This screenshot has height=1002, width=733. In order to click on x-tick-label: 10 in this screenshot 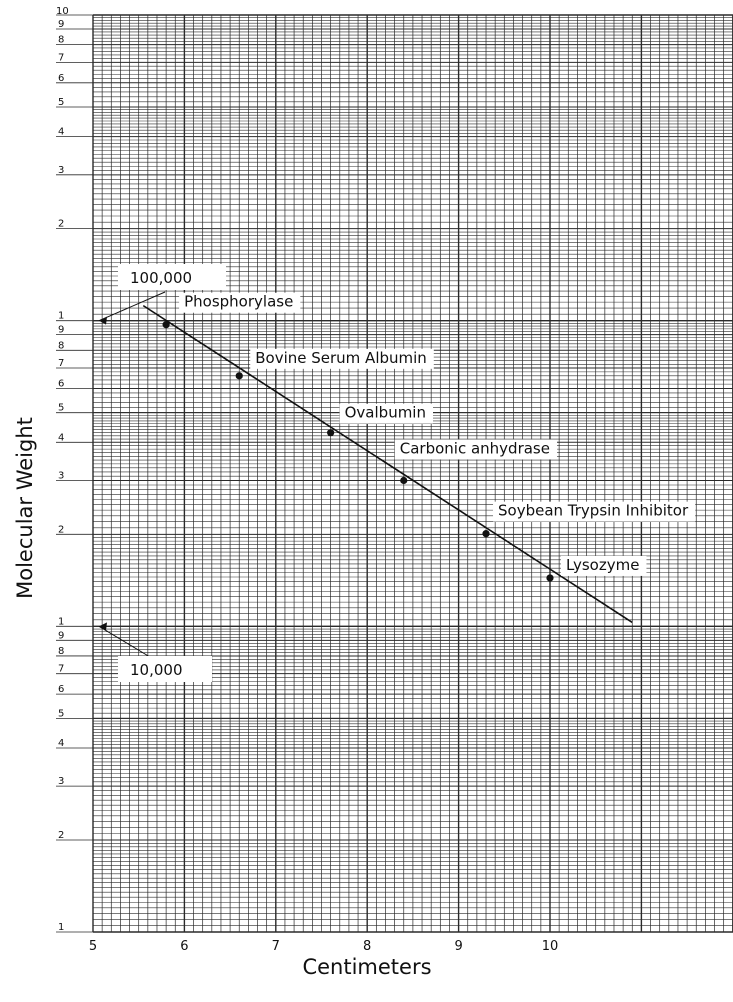, I will do `click(550, 946)`.